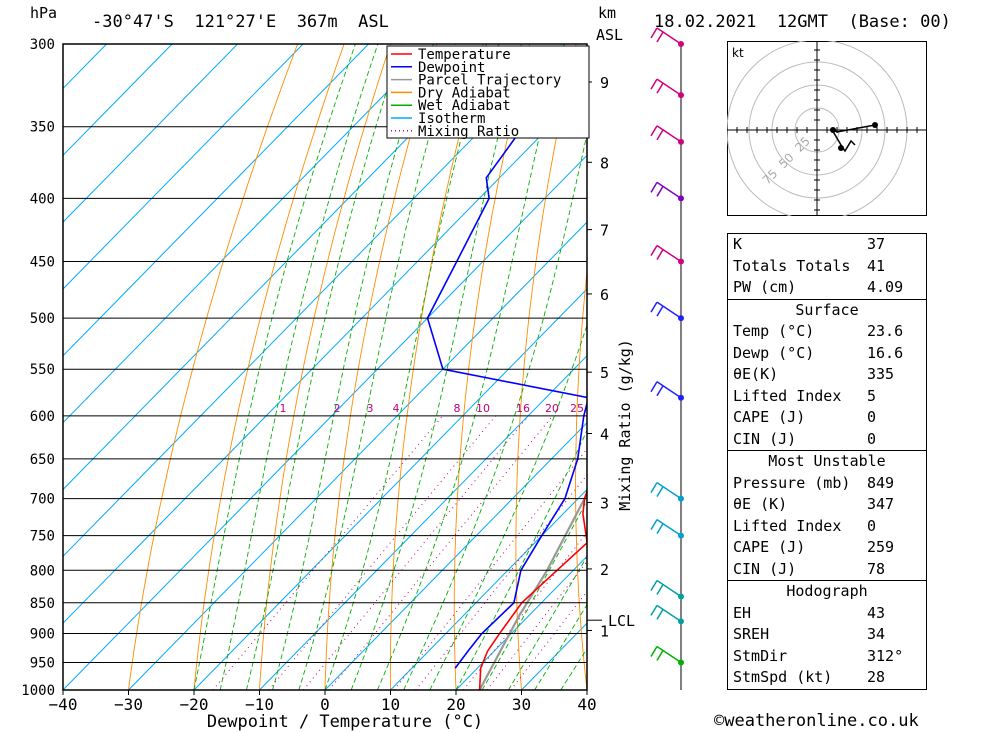  Describe the element at coordinates (809, 244) in the screenshot. I see `stat-k: K 37` at that location.